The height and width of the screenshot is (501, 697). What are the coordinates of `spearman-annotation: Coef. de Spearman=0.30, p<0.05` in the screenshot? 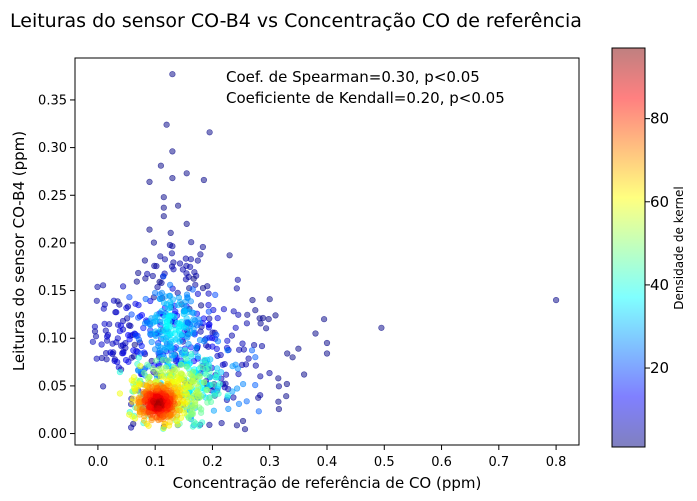 It's located at (353, 77).